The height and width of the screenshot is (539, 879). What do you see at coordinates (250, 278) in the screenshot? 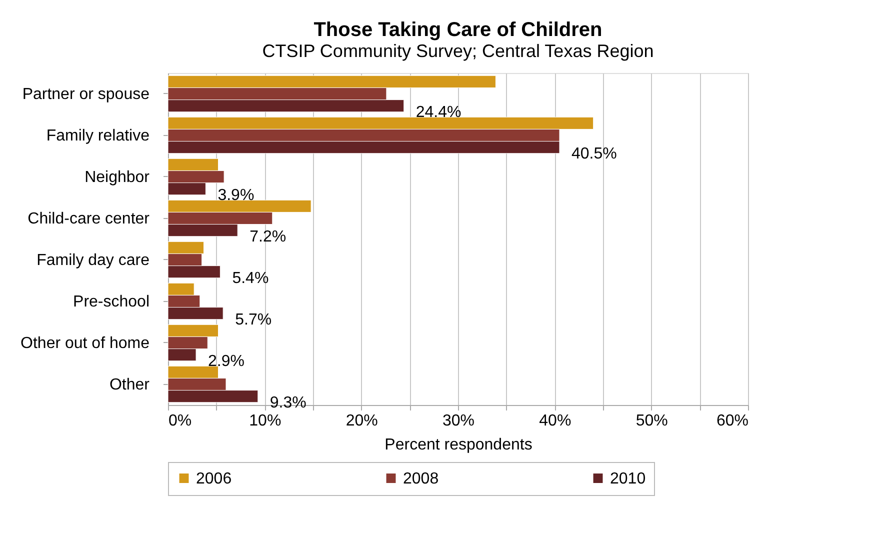
I see `data-label: 5.4%` at bounding box center [250, 278].